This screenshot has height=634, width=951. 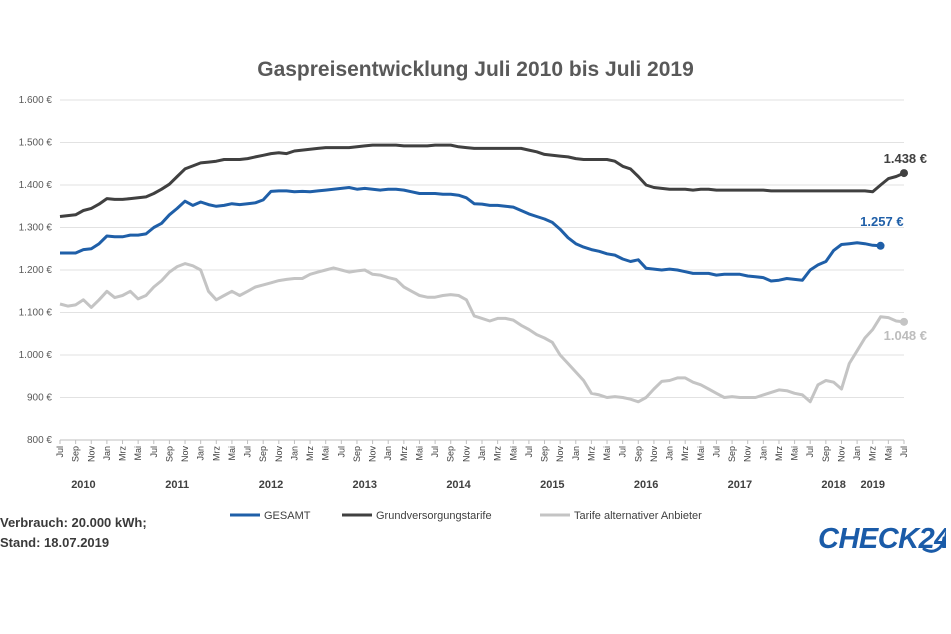 I want to click on check24-logo: CHECK24, so click(x=881, y=538).